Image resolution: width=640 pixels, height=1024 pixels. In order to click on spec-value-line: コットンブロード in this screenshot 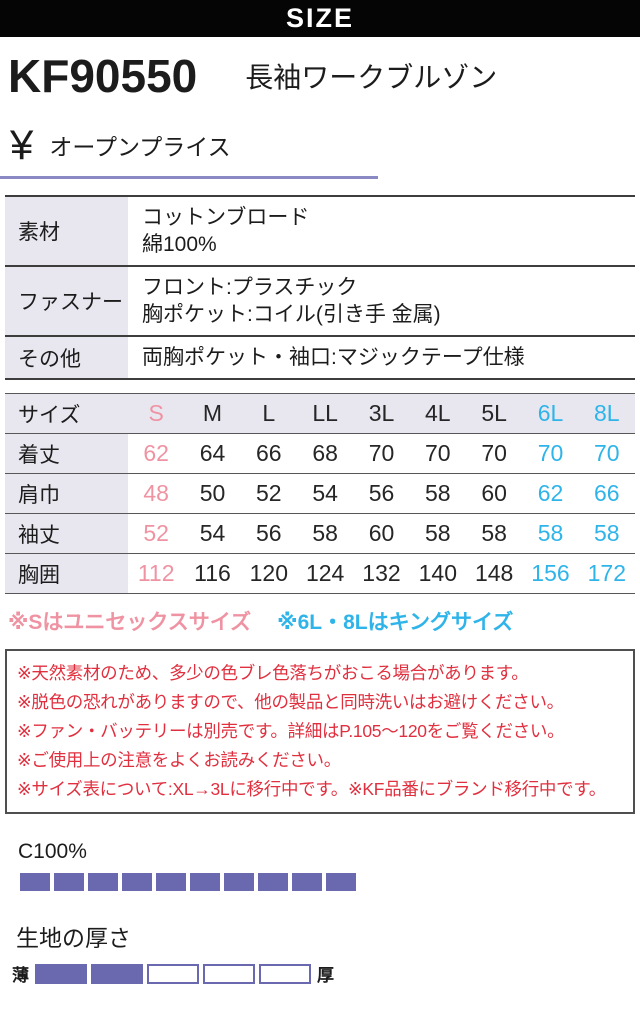, I will do `click(226, 217)`.